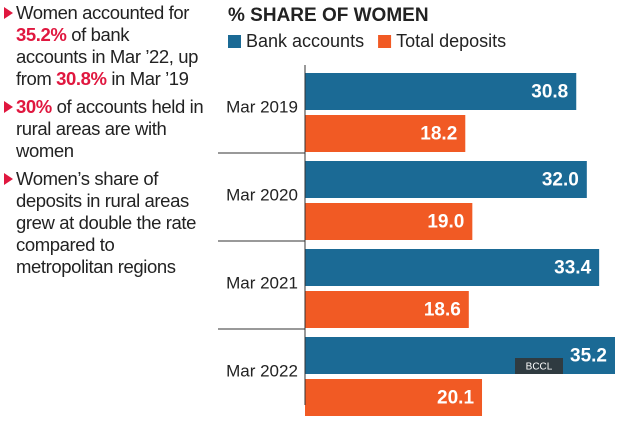 The width and height of the screenshot is (630, 428). I want to click on note-highlight: 30%, so click(34, 106).